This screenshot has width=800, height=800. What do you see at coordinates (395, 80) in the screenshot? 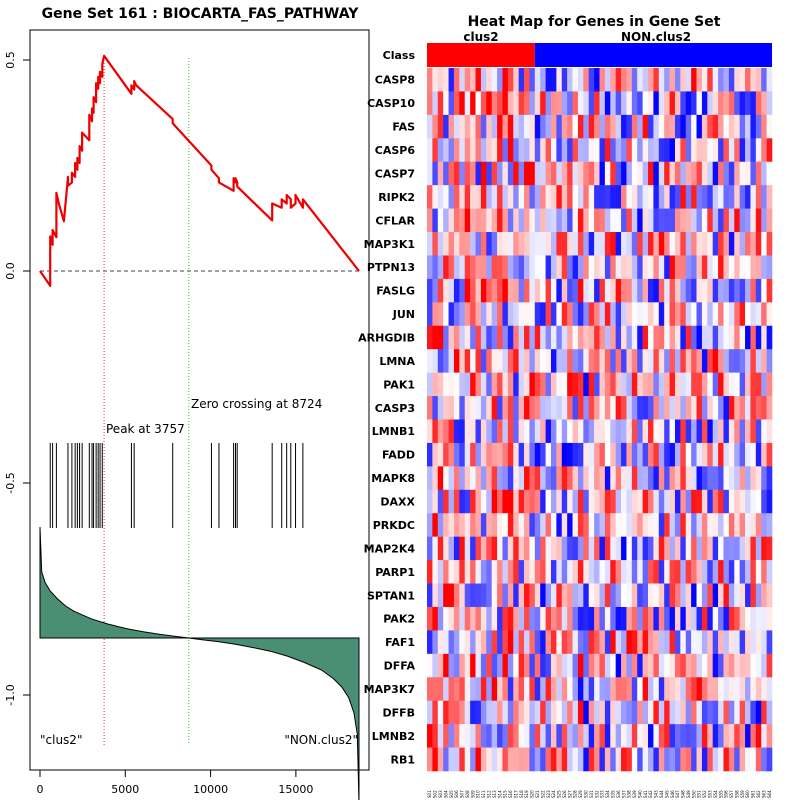
I see `heatmap-row-label: CASP8` at bounding box center [395, 80].